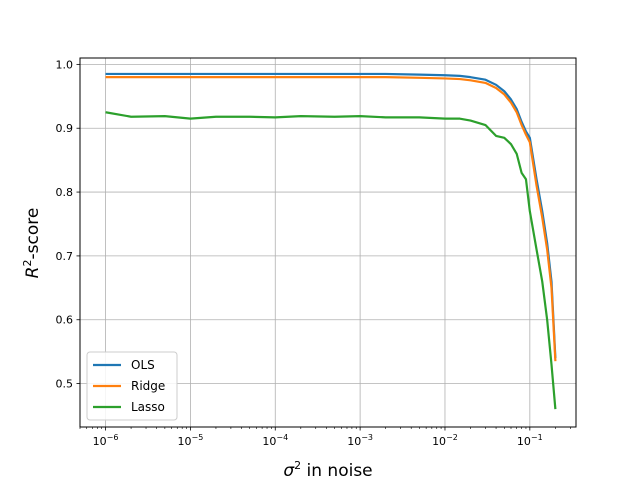  What do you see at coordinates (148, 386) in the screenshot?
I see `legend-label-ridge: Ridge` at bounding box center [148, 386].